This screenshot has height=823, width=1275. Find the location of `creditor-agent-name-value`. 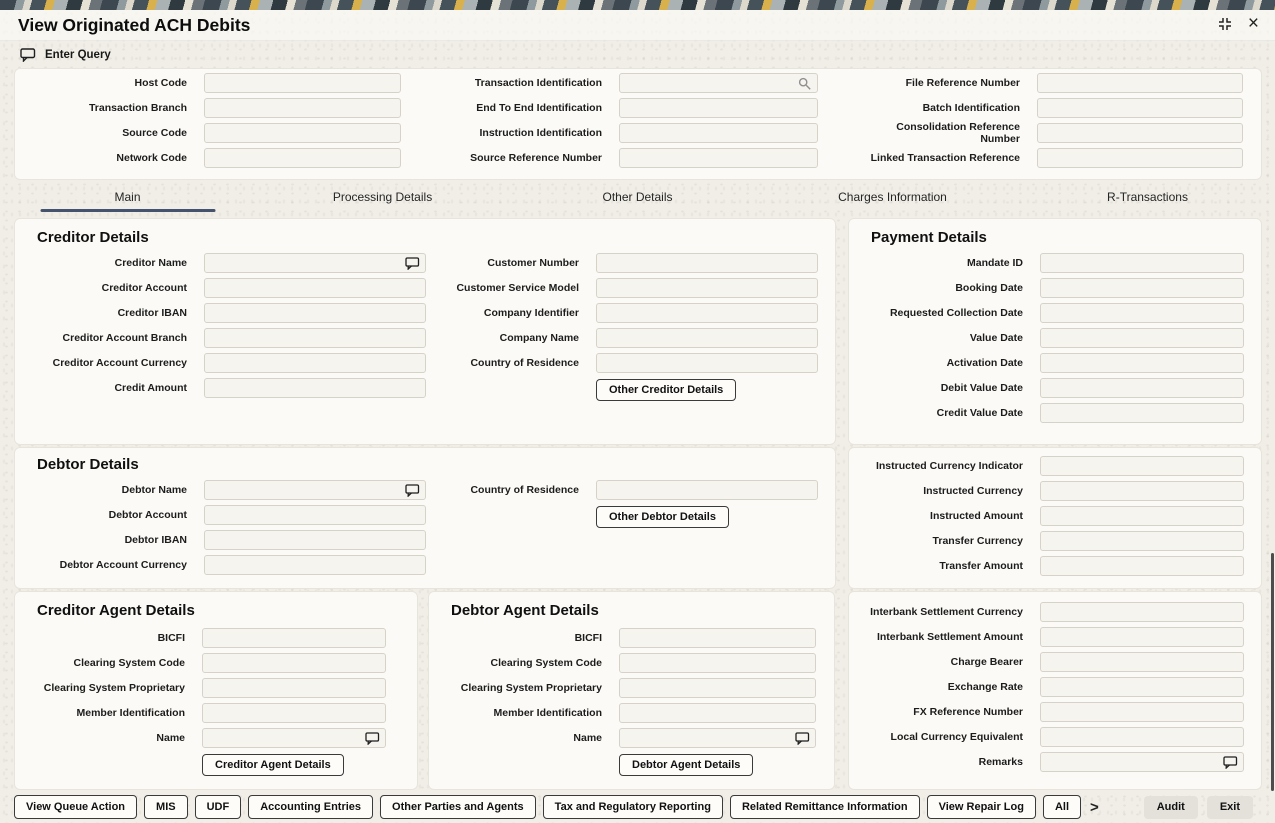

creditor-agent-name-value is located at coordinates (294, 739).